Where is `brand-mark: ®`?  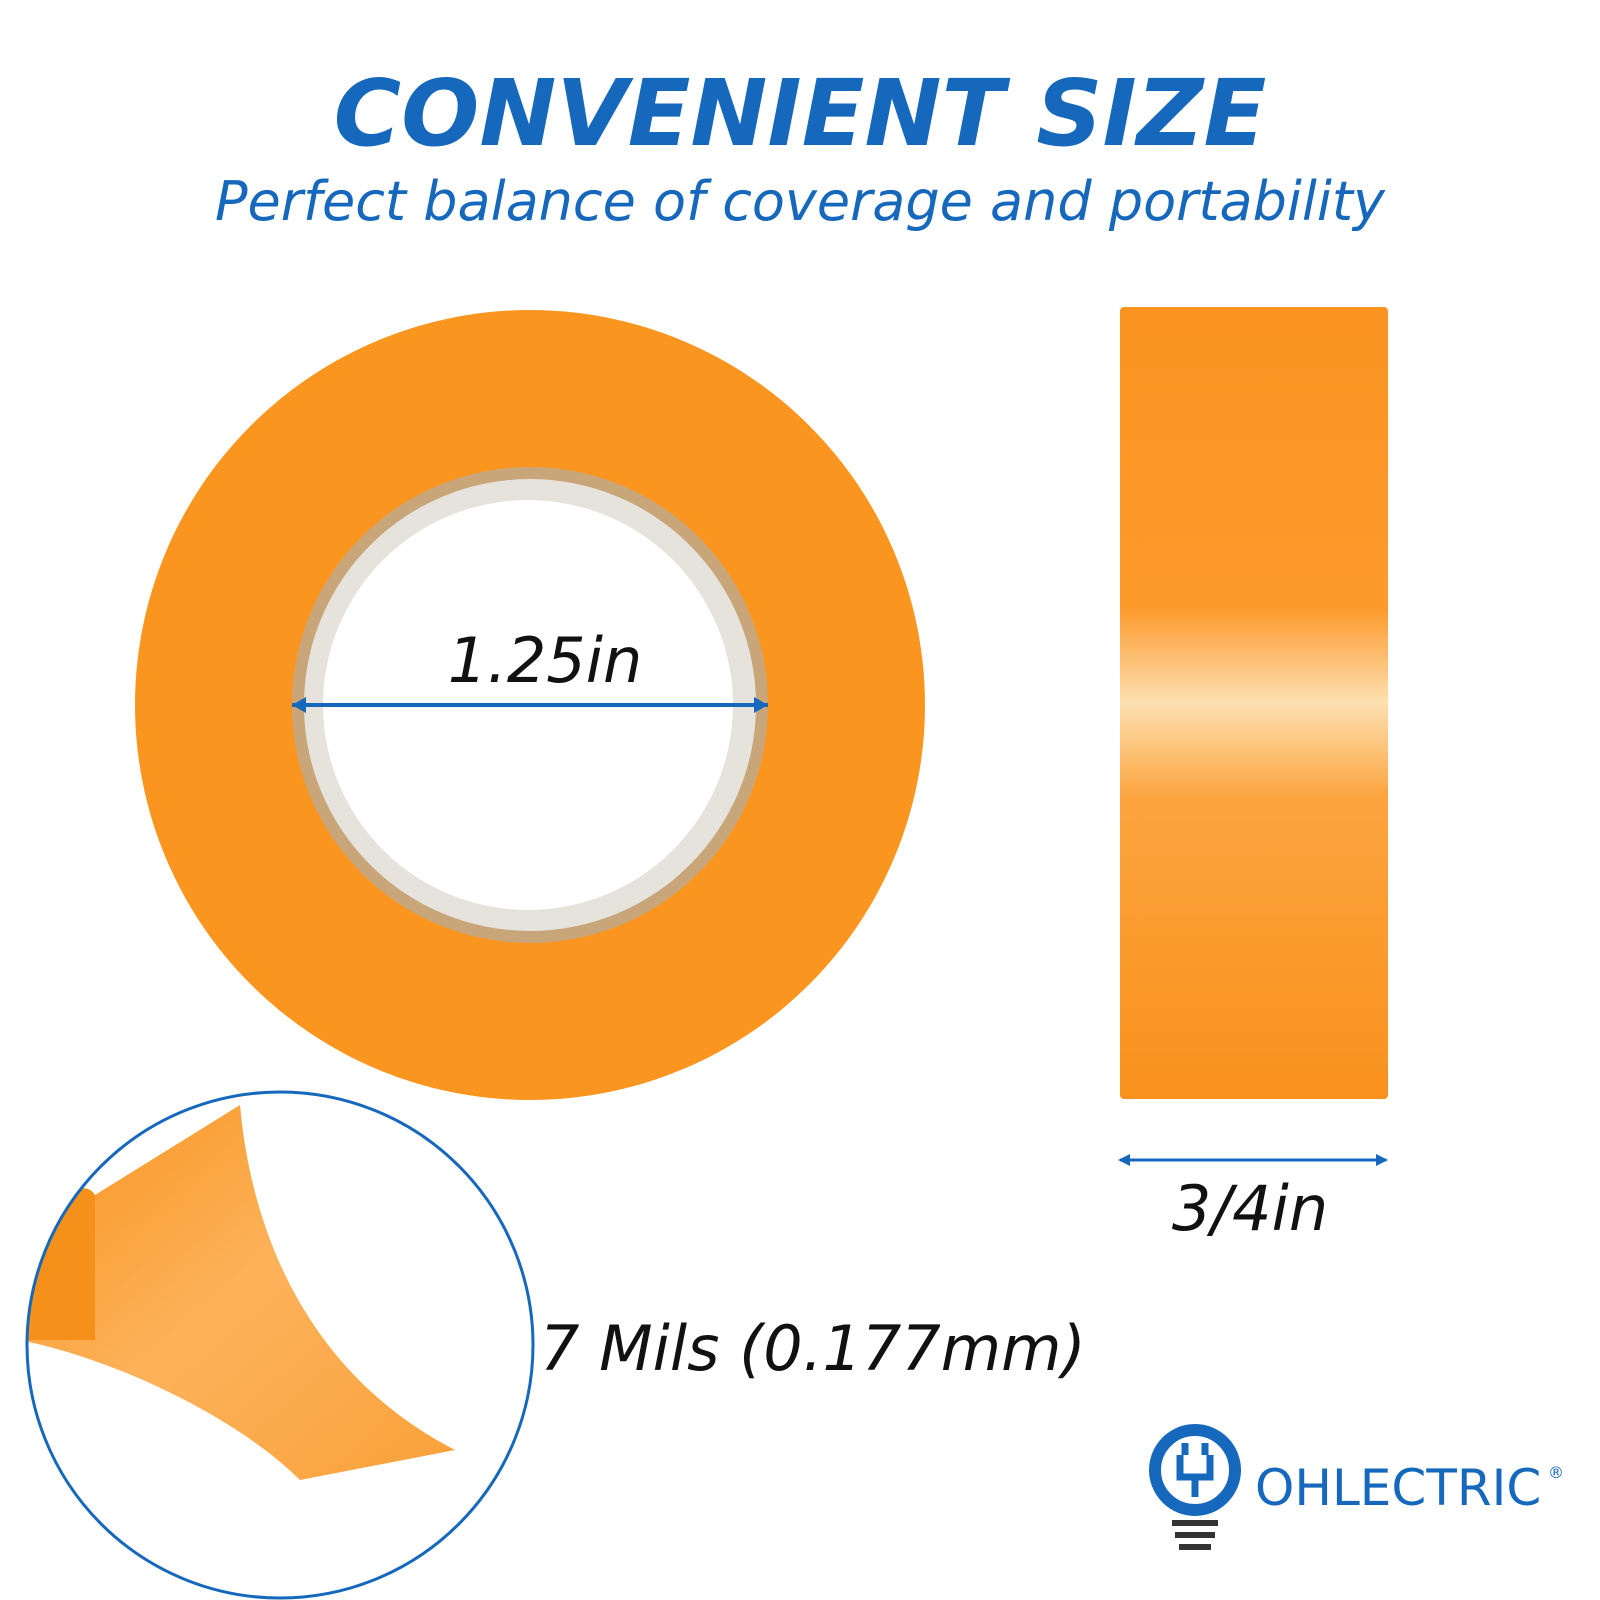
brand-mark: ® is located at coordinates (1556, 1472).